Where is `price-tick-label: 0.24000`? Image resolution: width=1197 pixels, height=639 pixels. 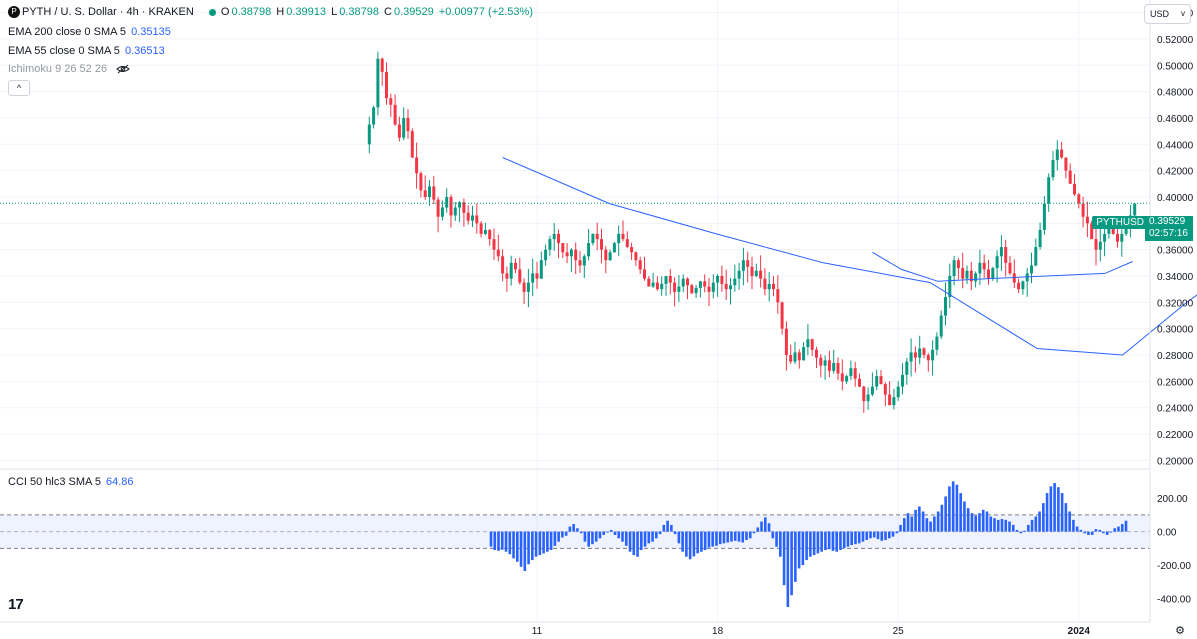
price-tick-label: 0.24000 is located at coordinates (1175, 409).